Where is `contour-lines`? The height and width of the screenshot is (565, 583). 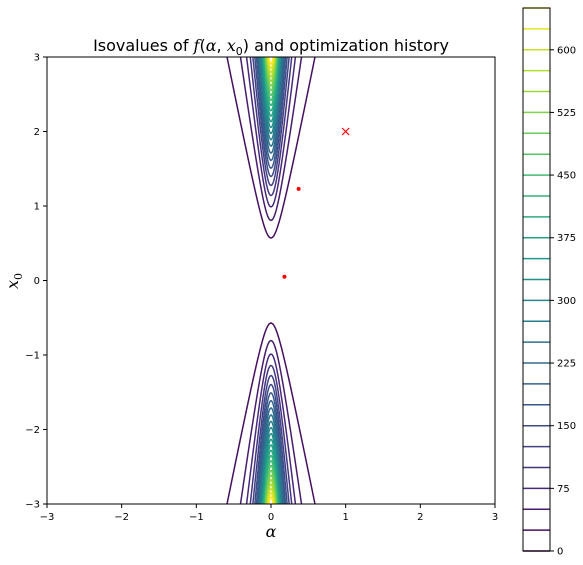
contour-lines is located at coordinates (271, 280).